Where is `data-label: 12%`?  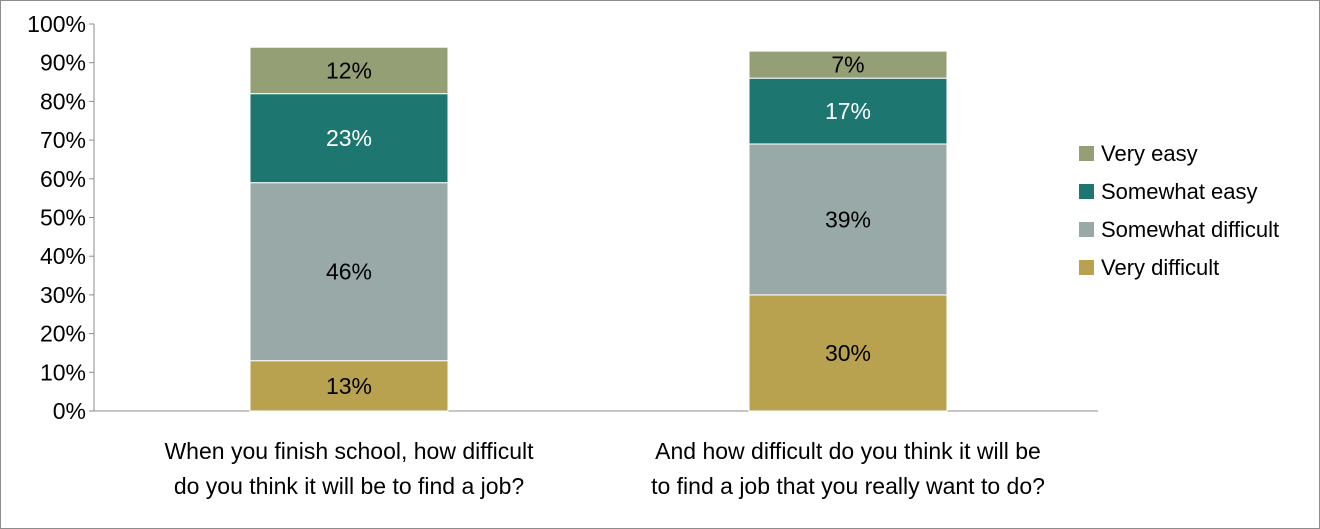 data-label: 12% is located at coordinates (349, 70).